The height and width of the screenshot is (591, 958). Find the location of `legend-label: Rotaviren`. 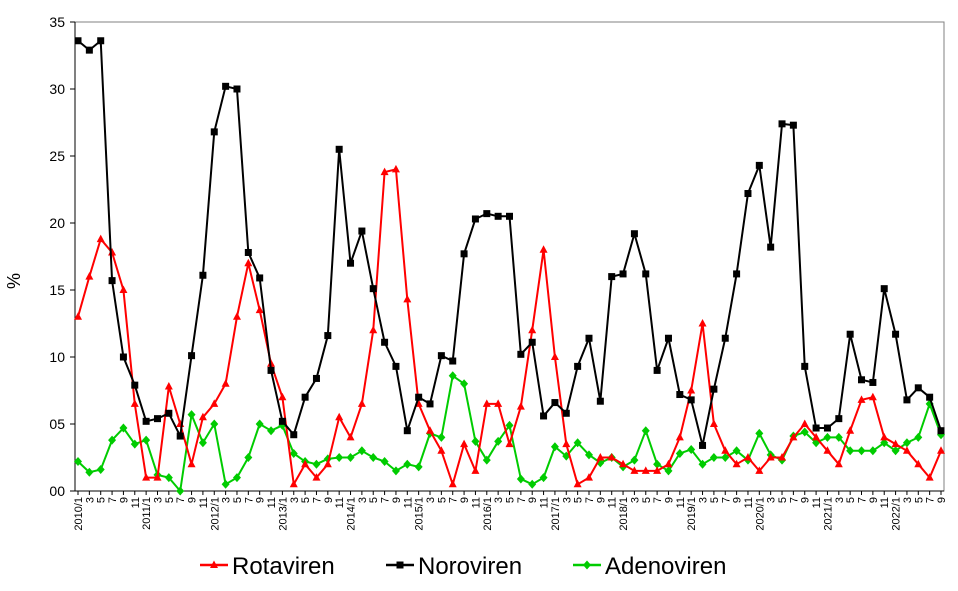

legend-label: Rotaviren is located at coordinates (283, 566).